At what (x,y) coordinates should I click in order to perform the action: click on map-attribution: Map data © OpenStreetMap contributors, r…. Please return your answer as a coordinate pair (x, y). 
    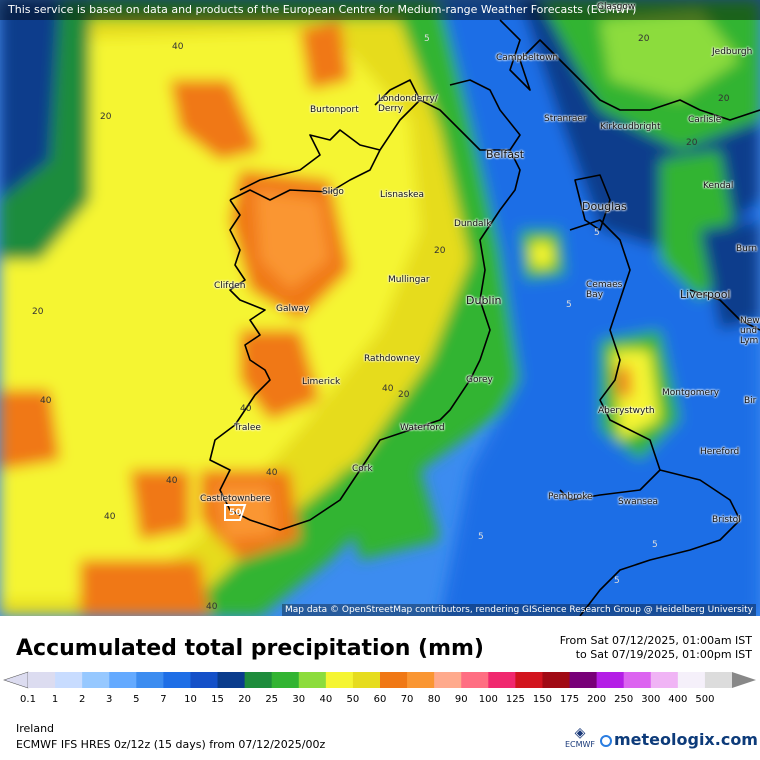
    Looking at the image, I should click on (519, 610).